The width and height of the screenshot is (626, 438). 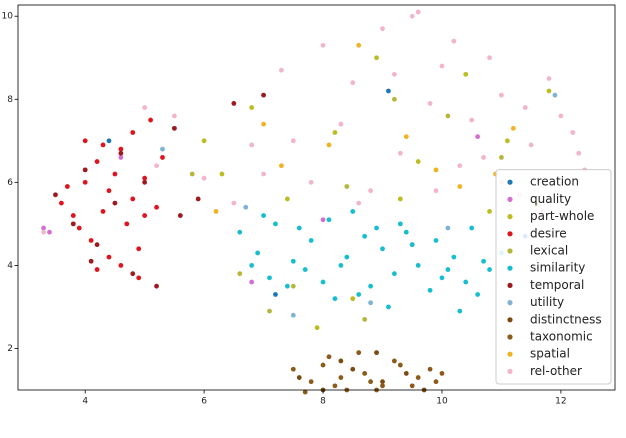 I want to click on y-tick-label: 8, so click(x=10, y=100).